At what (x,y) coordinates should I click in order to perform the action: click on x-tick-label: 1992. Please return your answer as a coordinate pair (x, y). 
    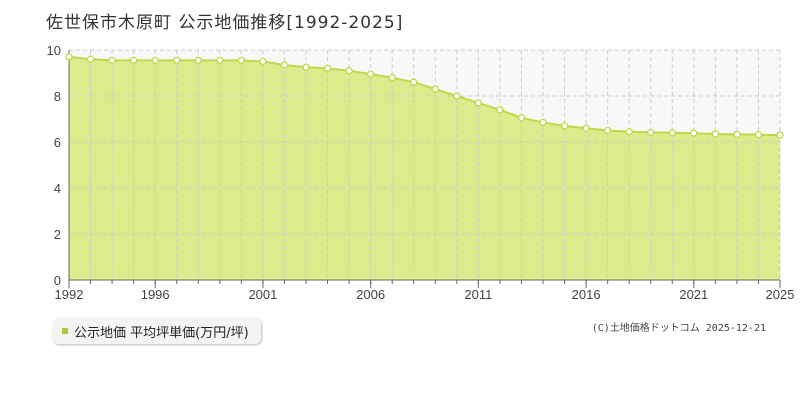
    Looking at the image, I should click on (69, 294).